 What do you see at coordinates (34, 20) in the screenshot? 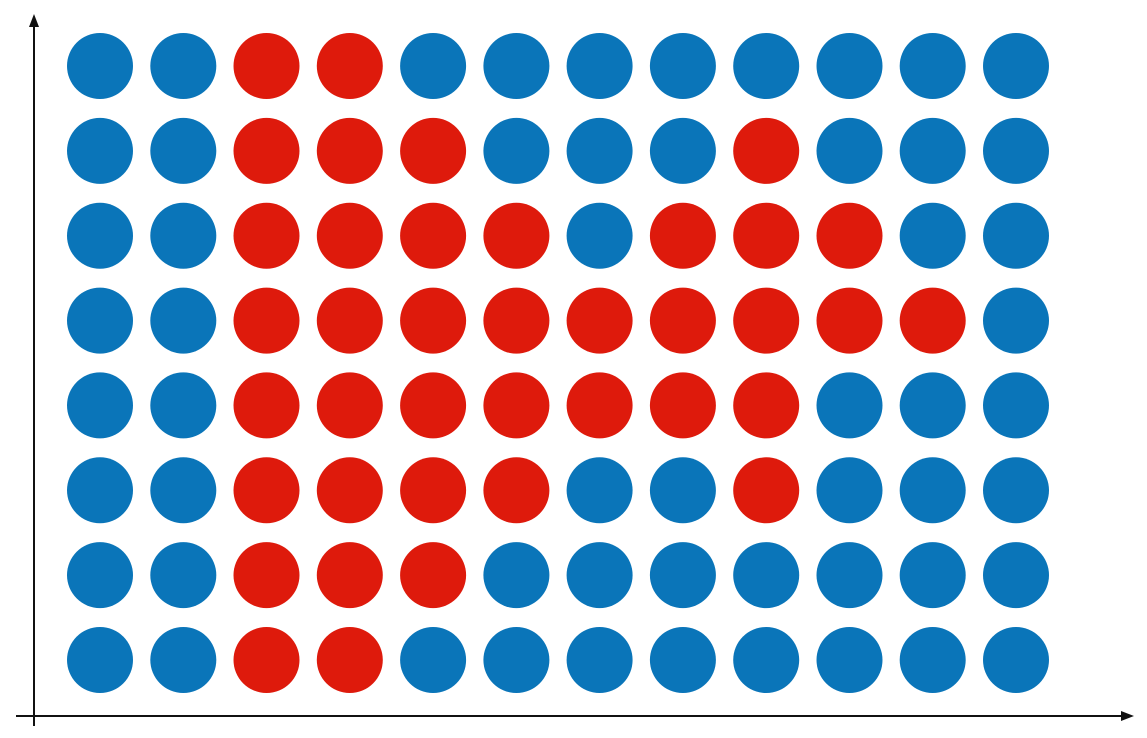
I see `y-axis-arrow-icon` at bounding box center [34, 20].